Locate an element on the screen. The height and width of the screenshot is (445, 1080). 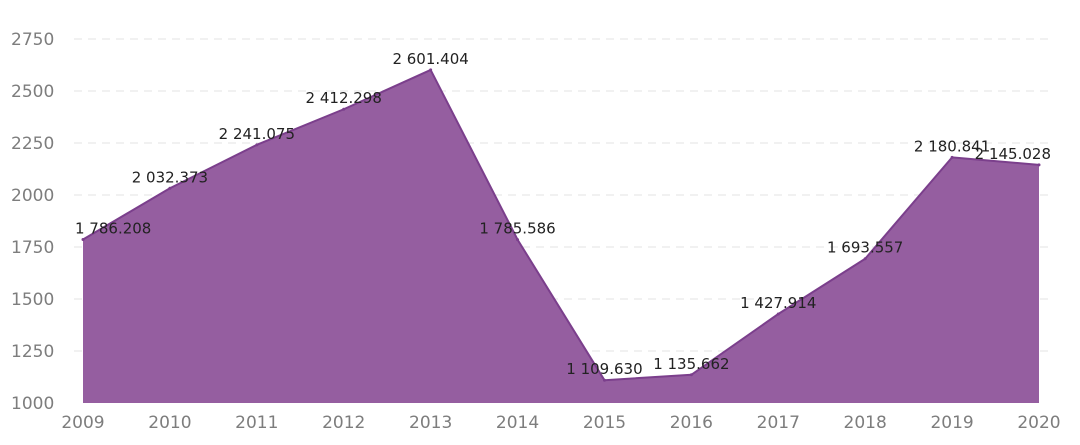
data-label: 1 109.630 is located at coordinates (604, 369).